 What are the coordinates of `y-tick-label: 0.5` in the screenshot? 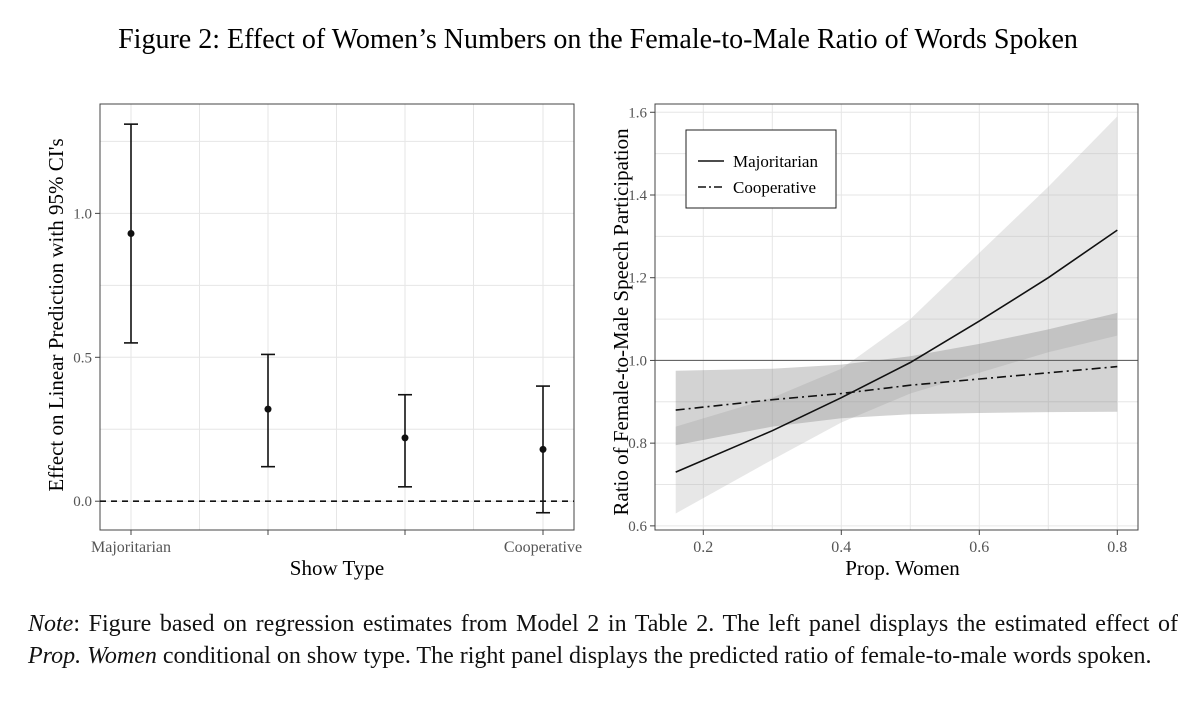 It's located at (82, 358).